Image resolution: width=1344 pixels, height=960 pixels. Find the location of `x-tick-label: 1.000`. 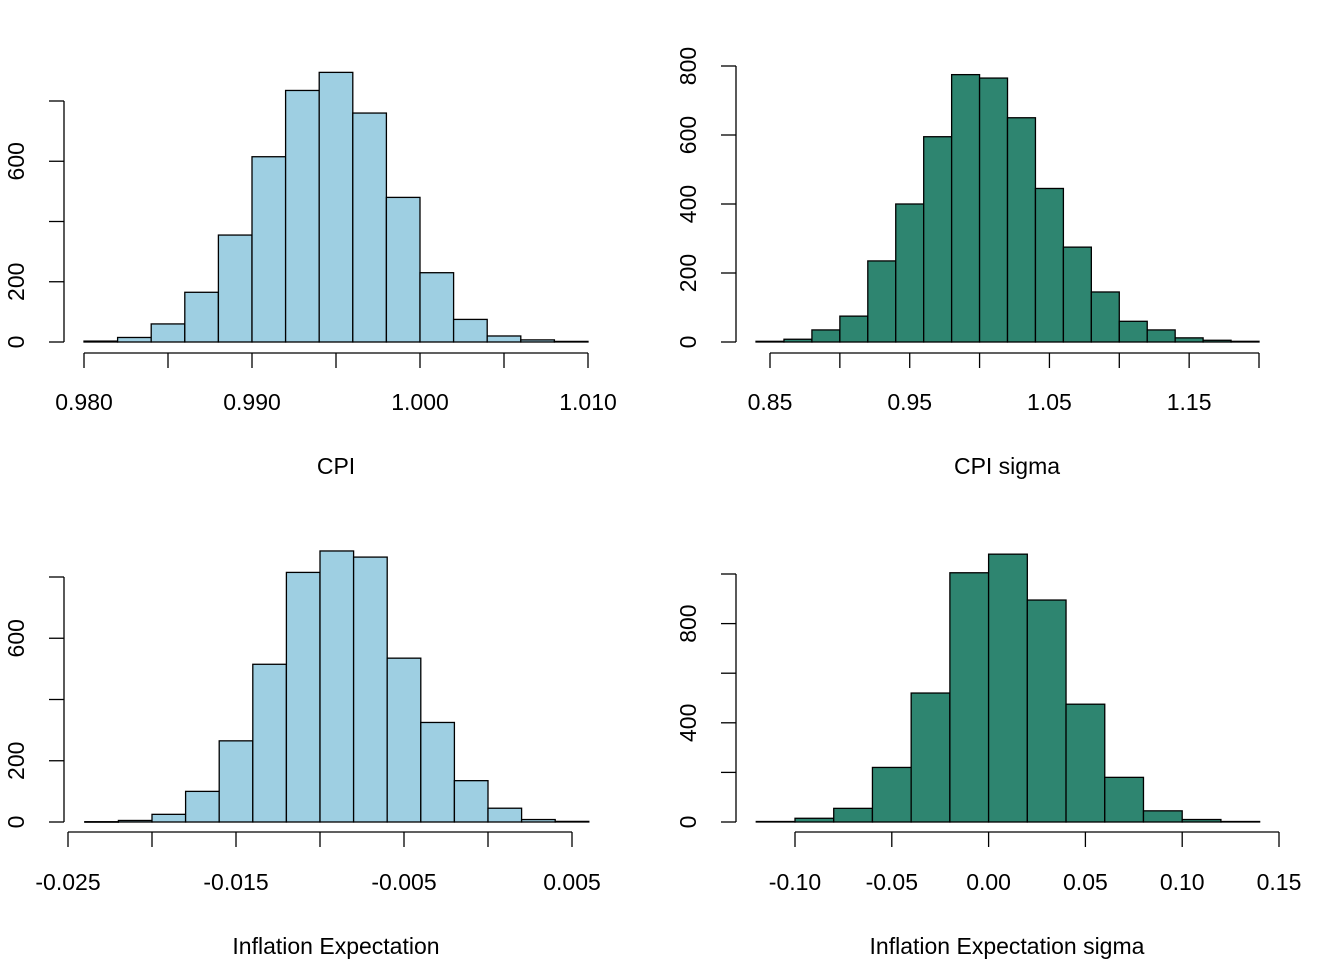

x-tick-label: 1.000 is located at coordinates (420, 402).